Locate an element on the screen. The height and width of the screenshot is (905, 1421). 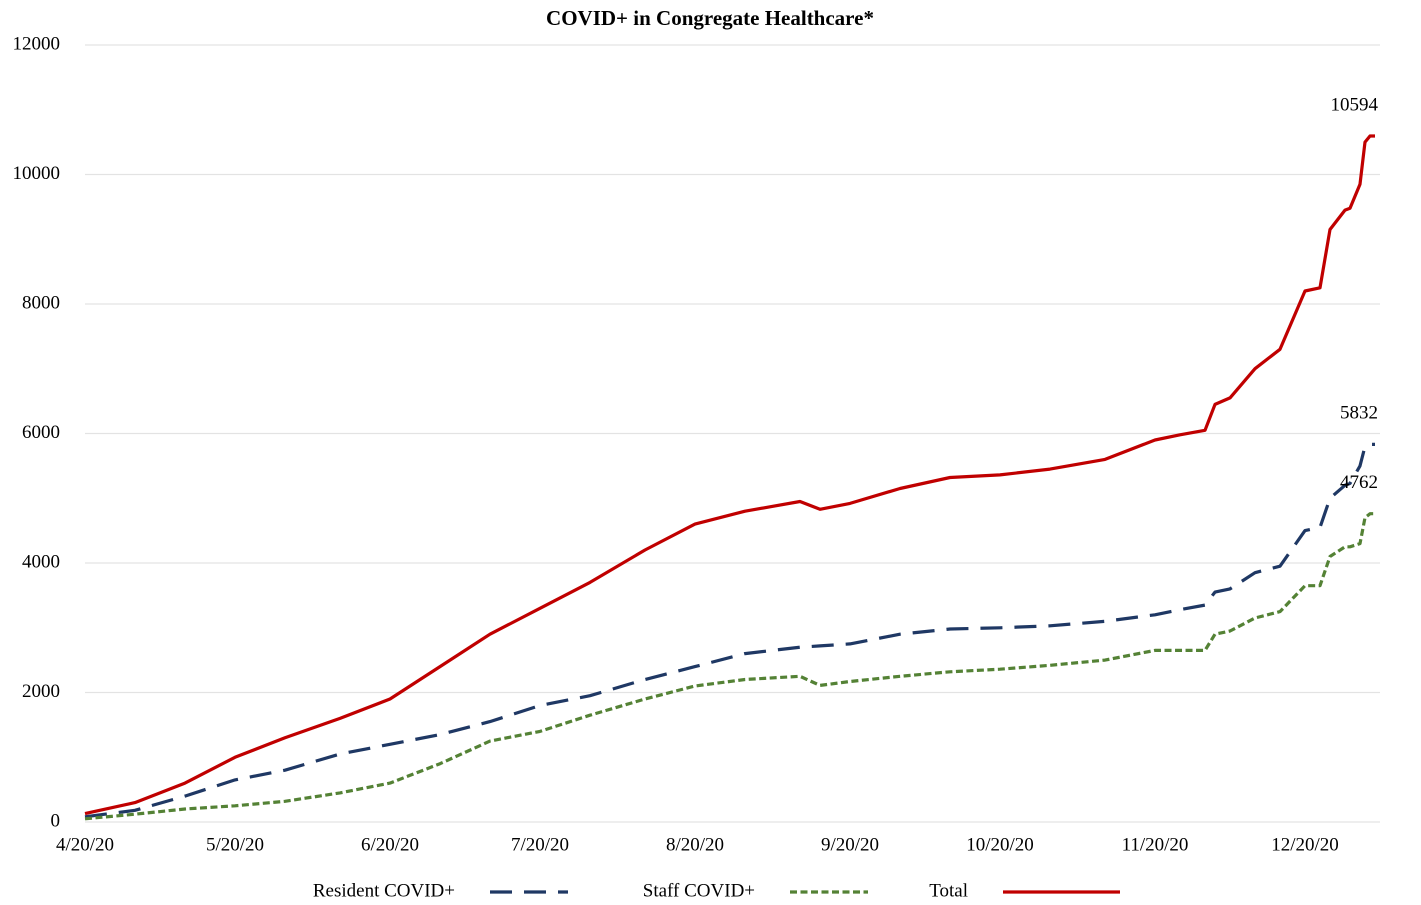
end-label: 10594 is located at coordinates (1355, 104).